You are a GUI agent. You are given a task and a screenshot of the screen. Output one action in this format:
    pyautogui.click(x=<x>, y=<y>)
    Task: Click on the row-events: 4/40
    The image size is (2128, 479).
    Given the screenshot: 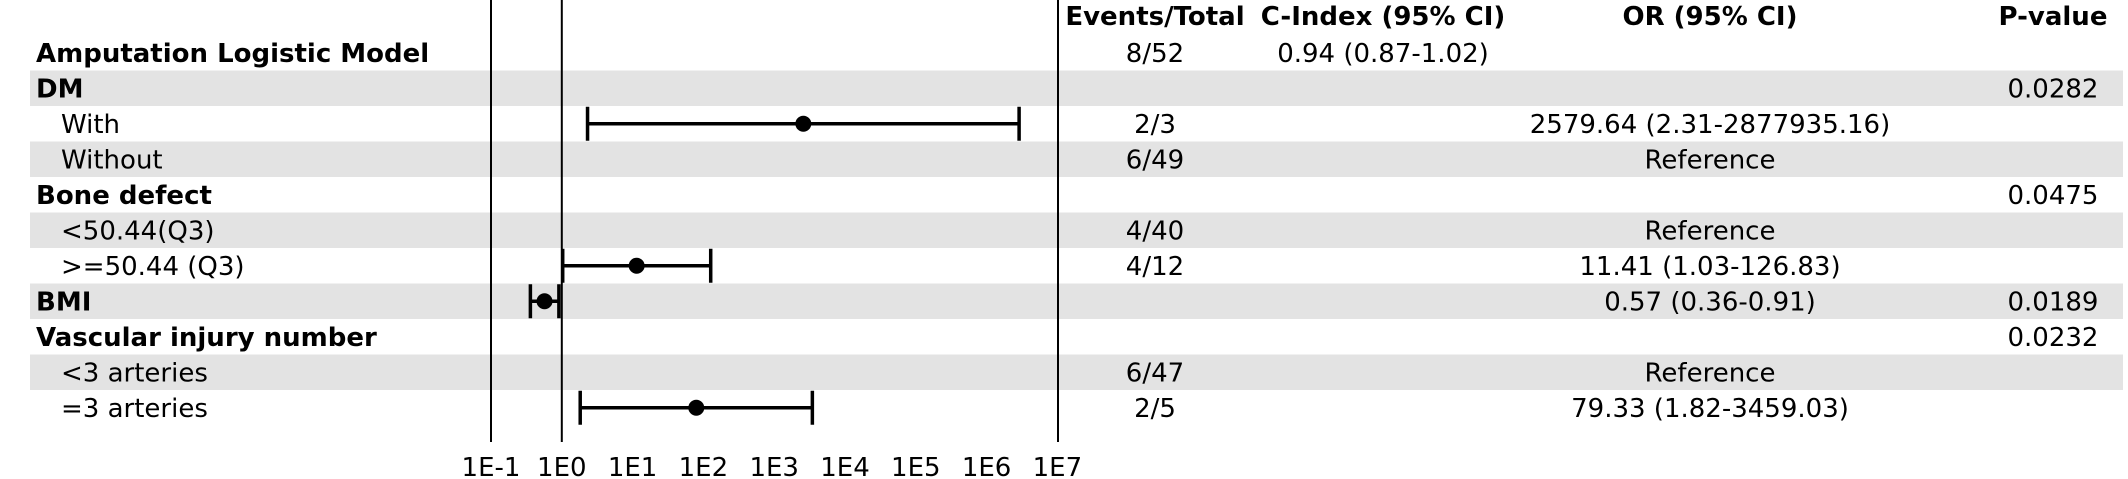 What is the action you would take?
    pyautogui.click(x=1155, y=231)
    